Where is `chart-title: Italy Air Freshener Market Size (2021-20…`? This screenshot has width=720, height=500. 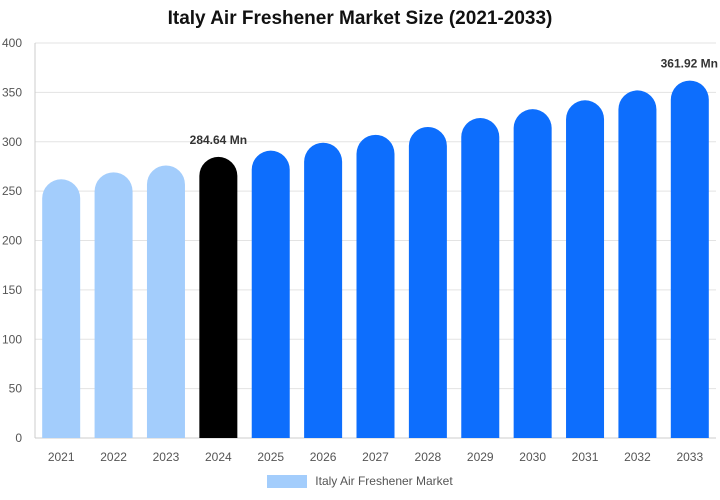
chart-title: Italy Air Freshener Market Size (2021-20… is located at coordinates (360, 18).